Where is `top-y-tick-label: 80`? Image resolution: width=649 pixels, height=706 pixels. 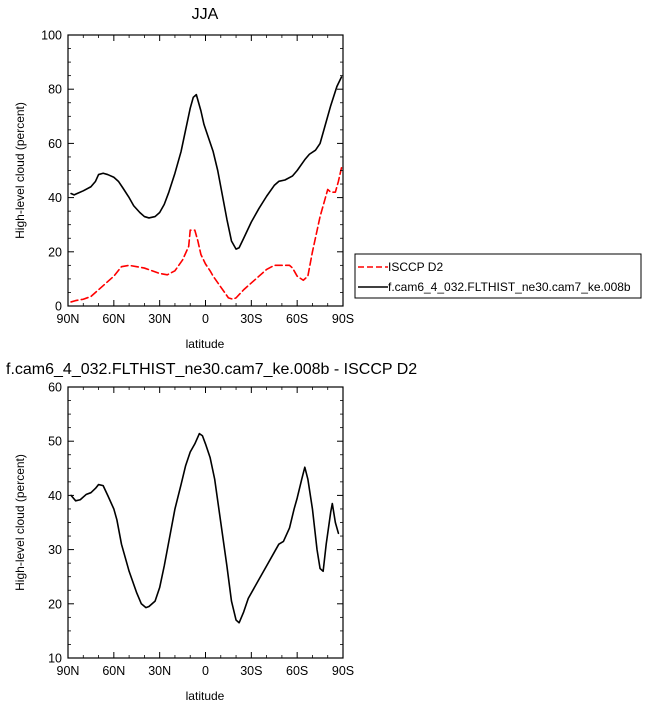
top-y-tick-label: 80 is located at coordinates (55, 90).